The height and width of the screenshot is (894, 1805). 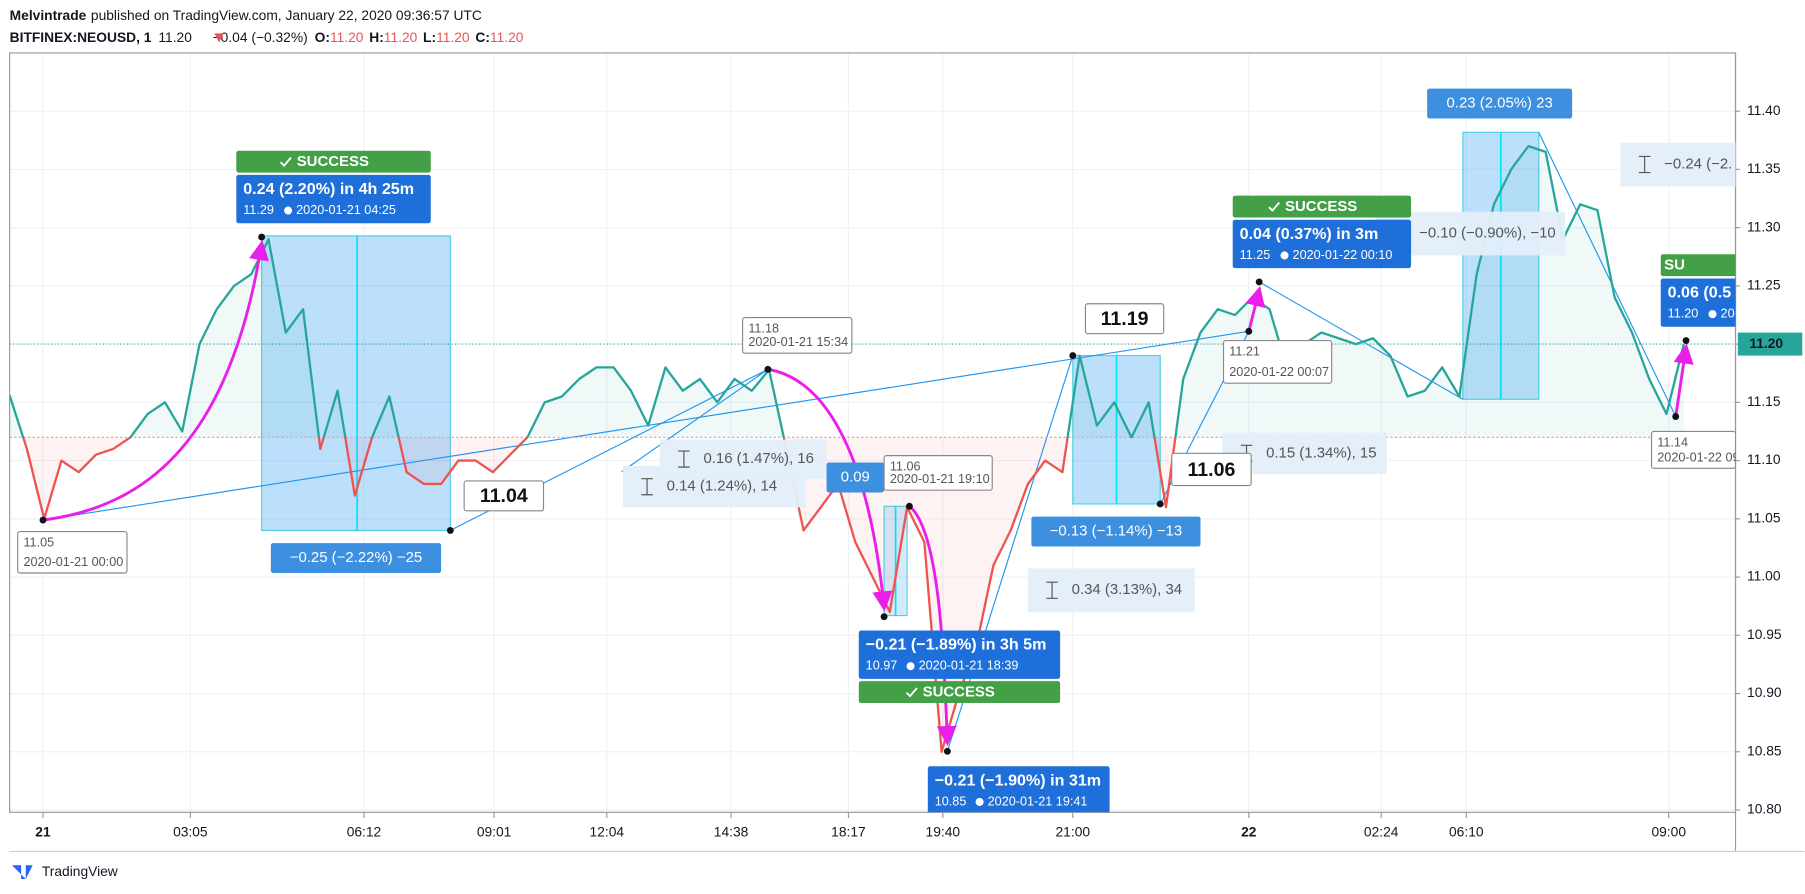 What do you see at coordinates (1764, 168) in the screenshot?
I see `y-tick-label: 11.35` at bounding box center [1764, 168].